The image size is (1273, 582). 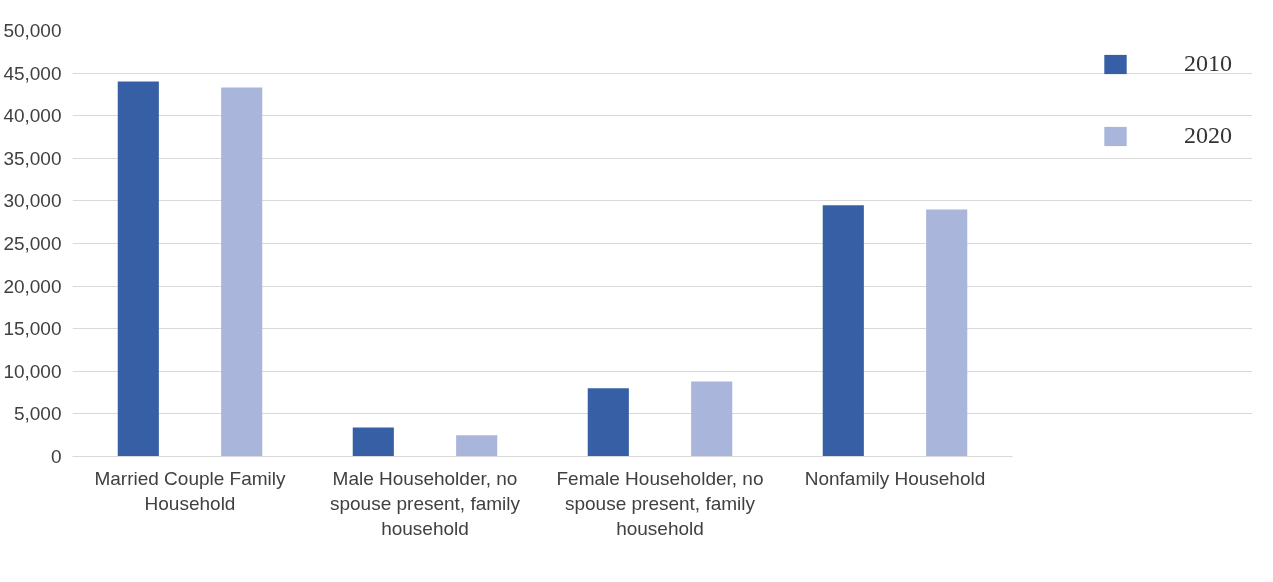 I want to click on y-tick-label: 45,000, so click(x=32, y=73).